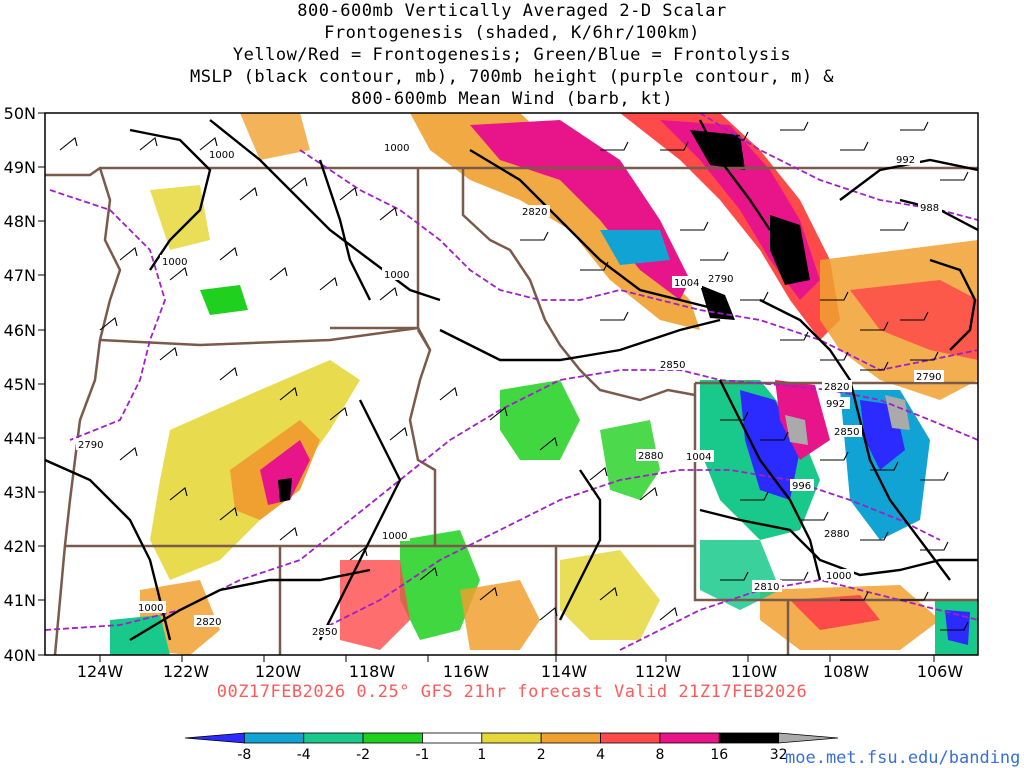  What do you see at coordinates (20, 113) in the screenshot?
I see `lat-label: 50N` at bounding box center [20, 113].